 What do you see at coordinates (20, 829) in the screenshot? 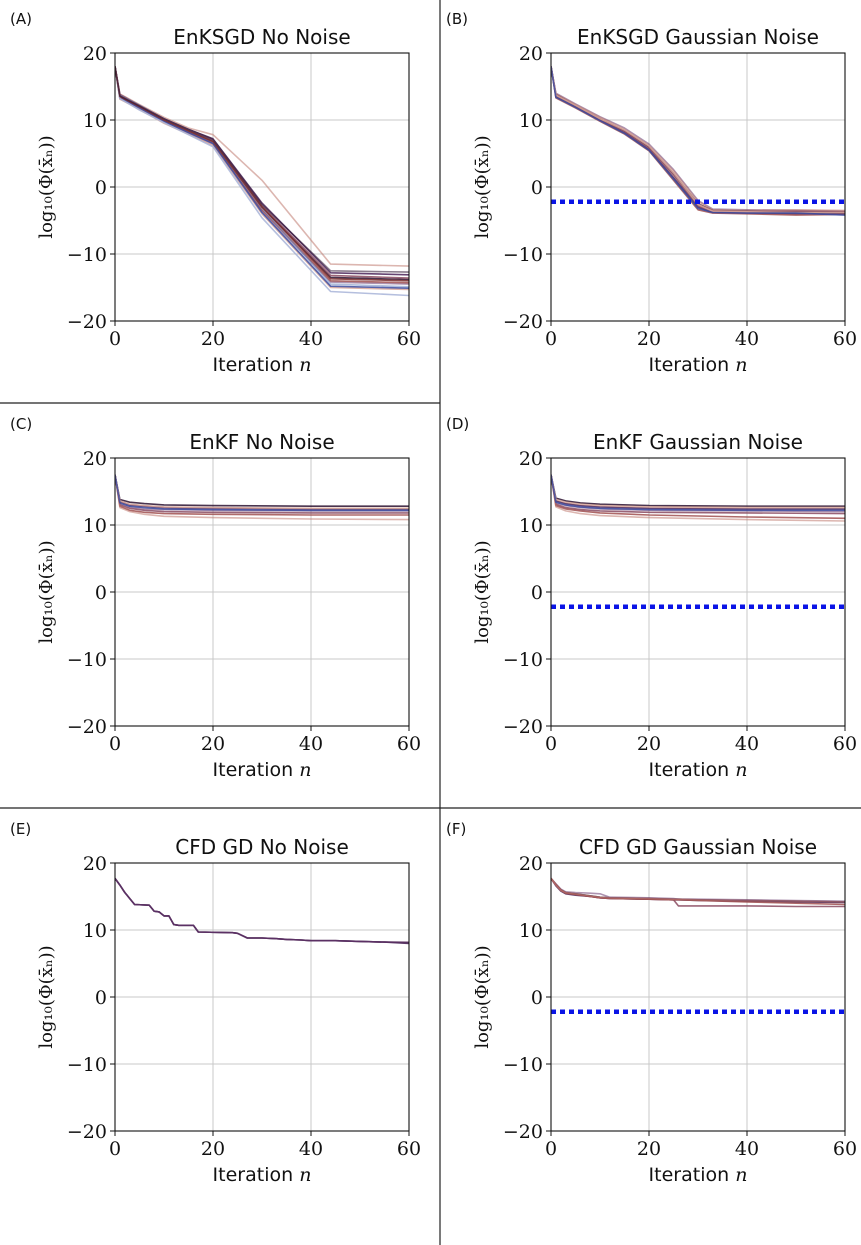
I see `panel-letter: (E)` at bounding box center [20, 829].